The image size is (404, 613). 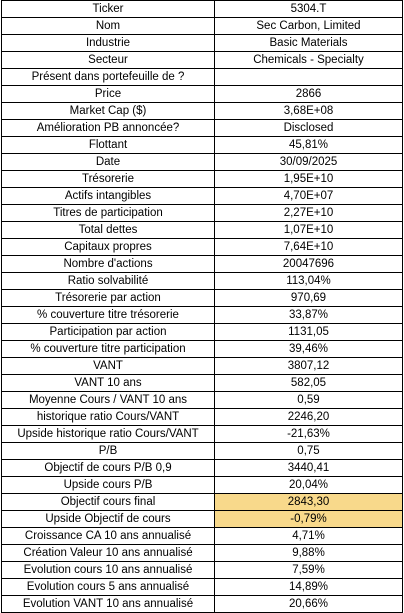 I want to click on table-row: Moyenne Cours / VANT 10 ans 0,59, so click(x=202, y=400).